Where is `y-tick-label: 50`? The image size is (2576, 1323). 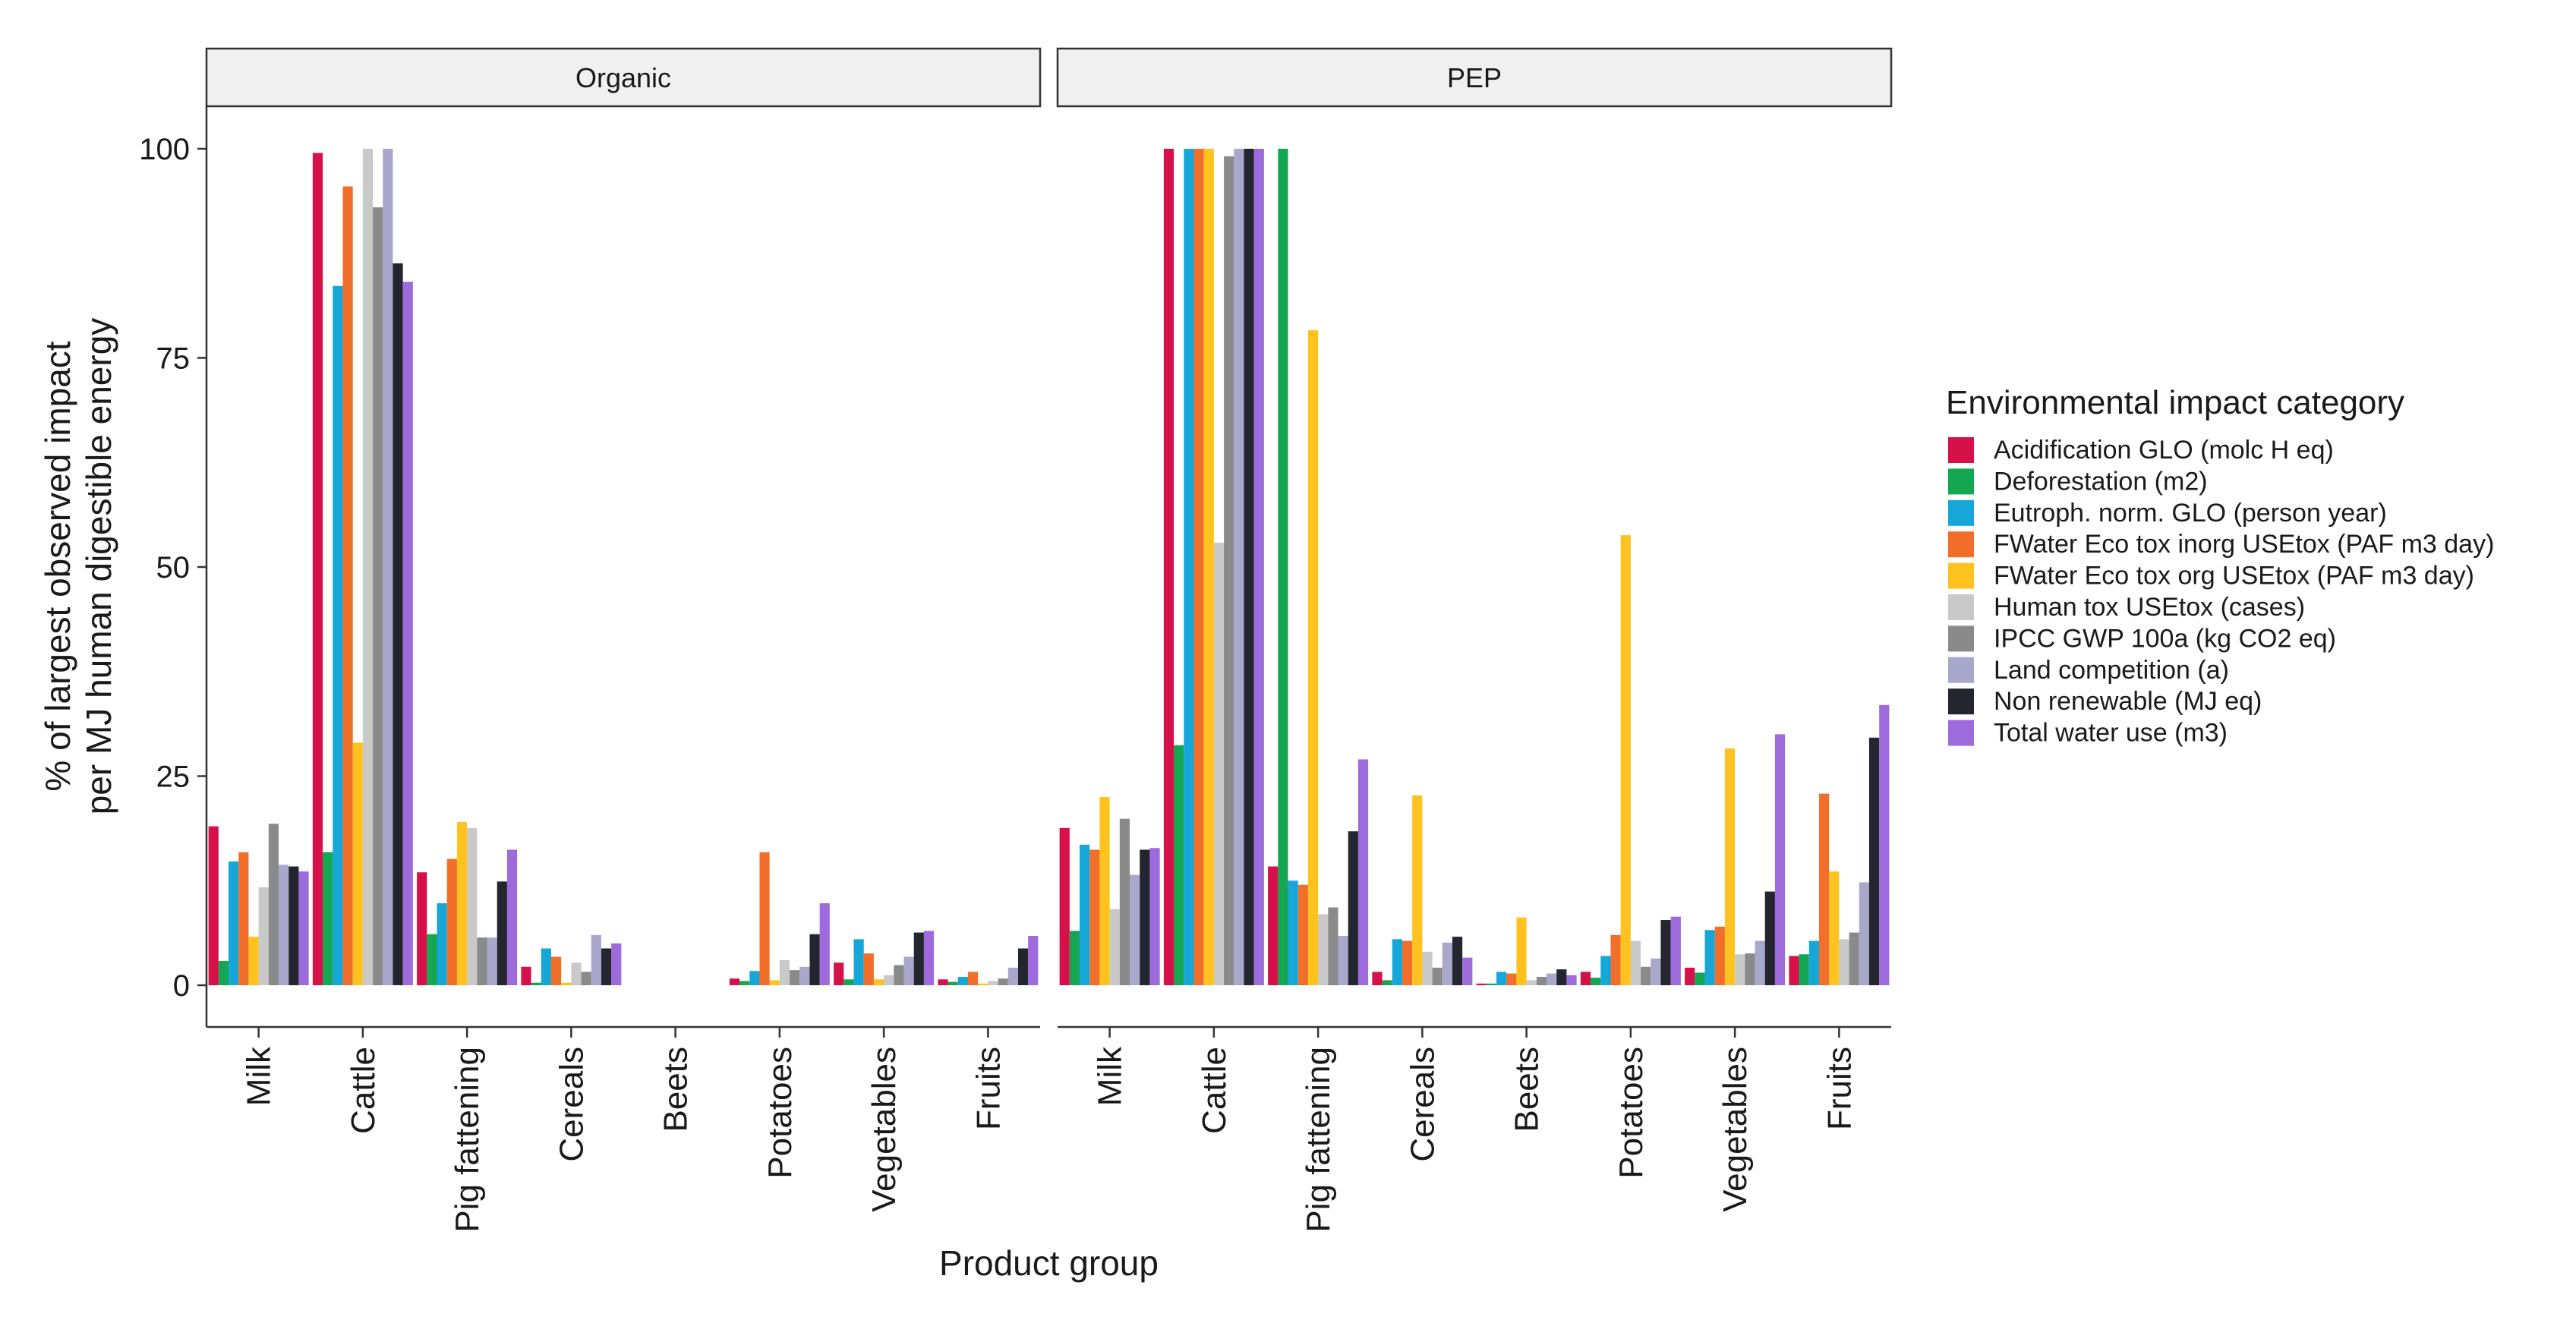 y-tick-label: 50 is located at coordinates (173, 567).